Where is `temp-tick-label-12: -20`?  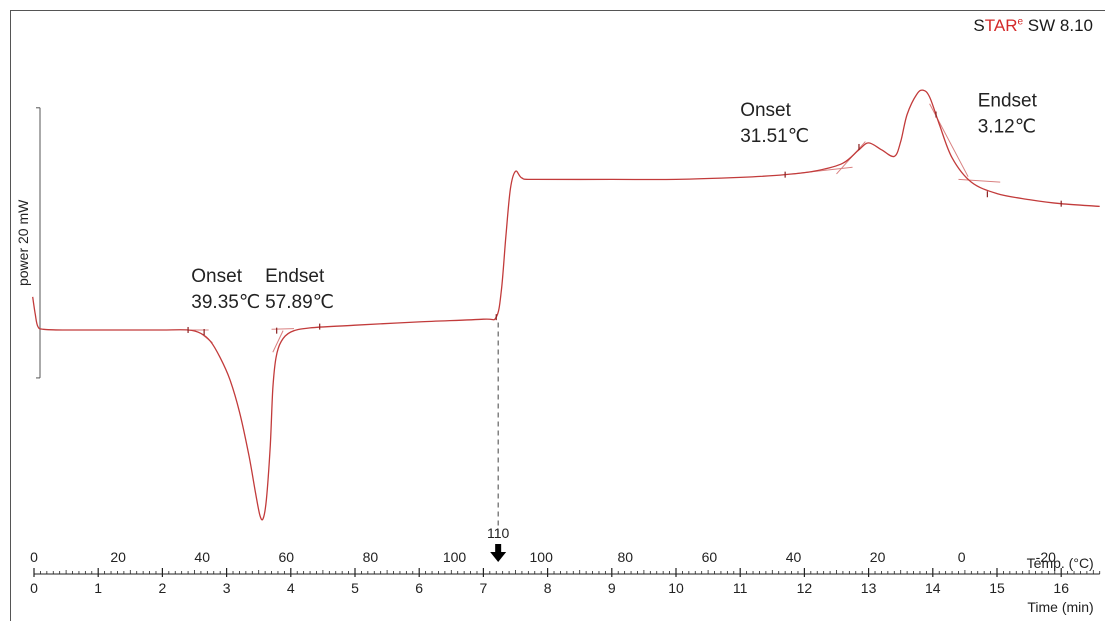 temp-tick-label-12: -20 is located at coordinates (1046, 557).